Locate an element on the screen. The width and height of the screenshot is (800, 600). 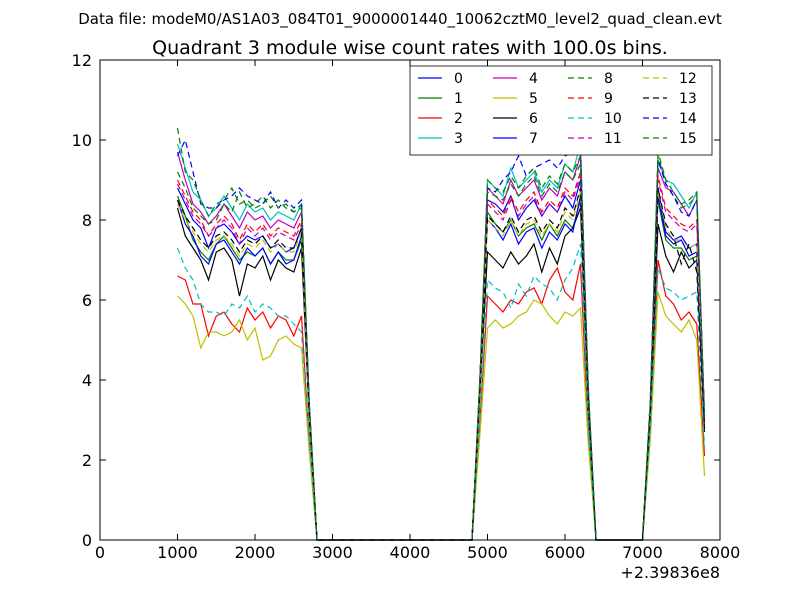
x-tick-label: 1000 is located at coordinates (177, 552).